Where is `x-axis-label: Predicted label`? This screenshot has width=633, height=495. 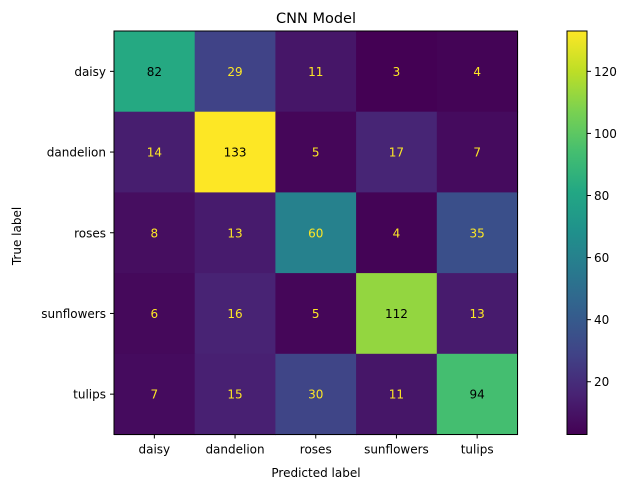 x-axis-label: Predicted label is located at coordinates (315, 473).